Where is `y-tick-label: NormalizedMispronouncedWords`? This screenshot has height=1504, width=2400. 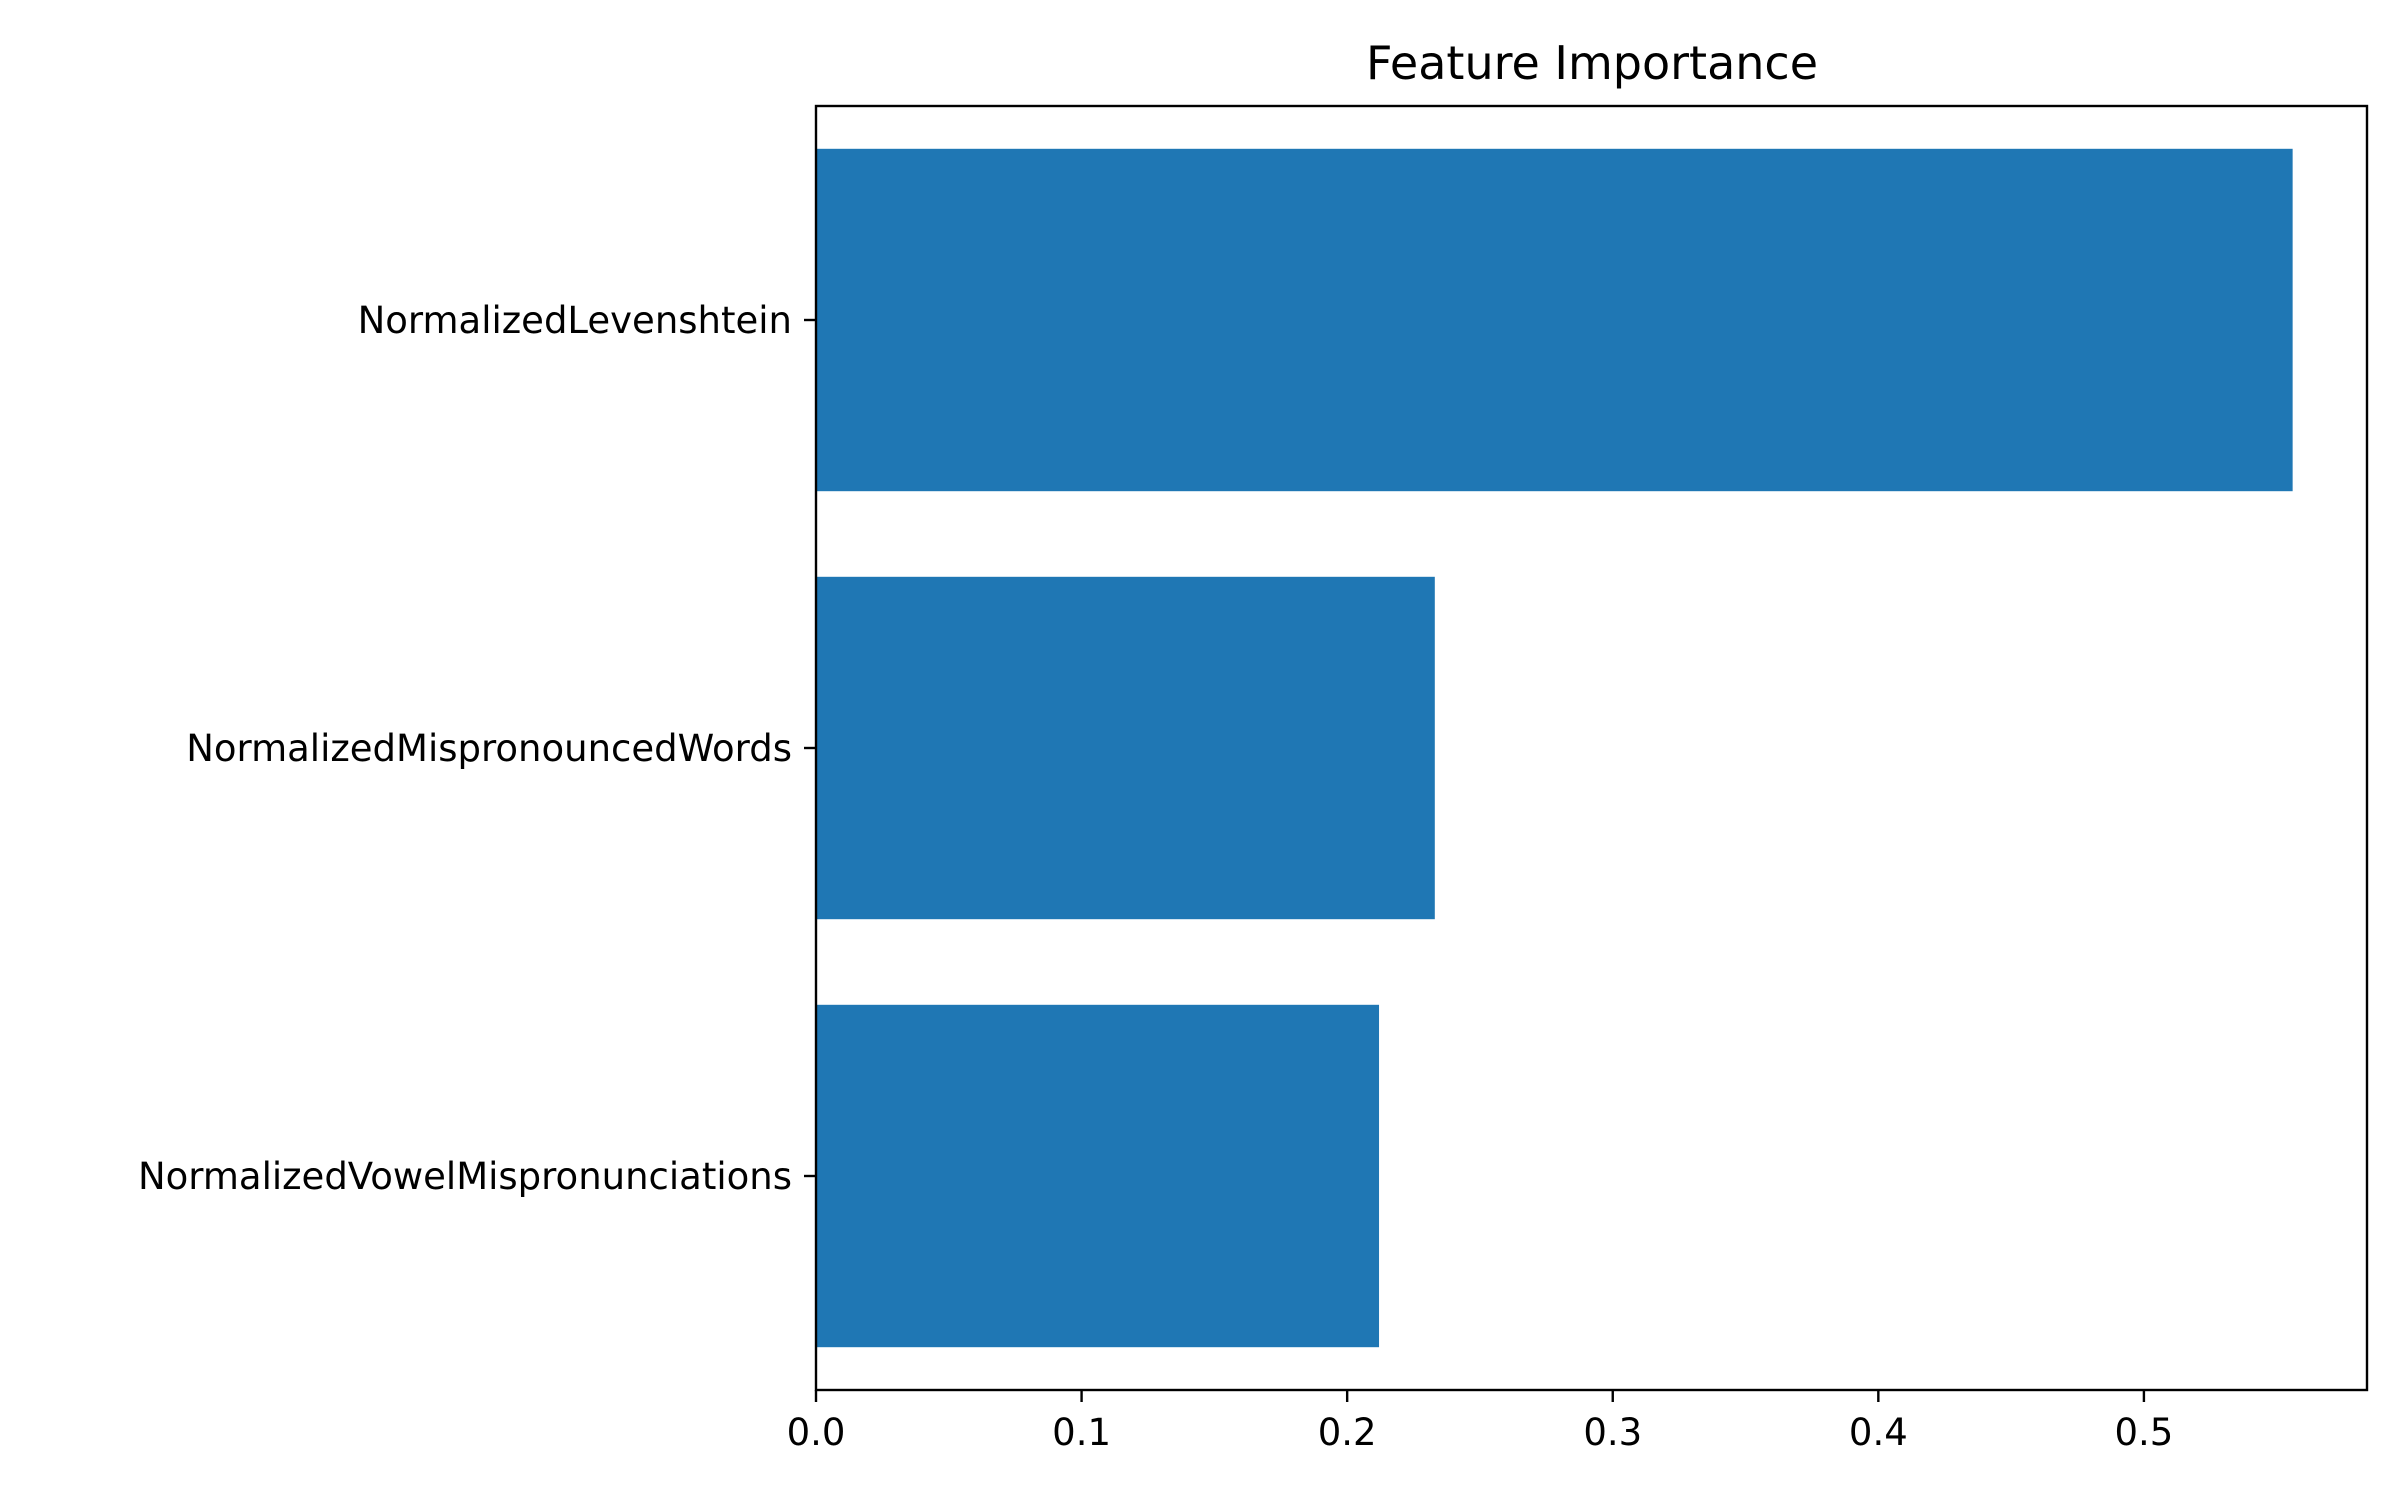 y-tick-label: NormalizedMispronouncedWords is located at coordinates (489, 748).